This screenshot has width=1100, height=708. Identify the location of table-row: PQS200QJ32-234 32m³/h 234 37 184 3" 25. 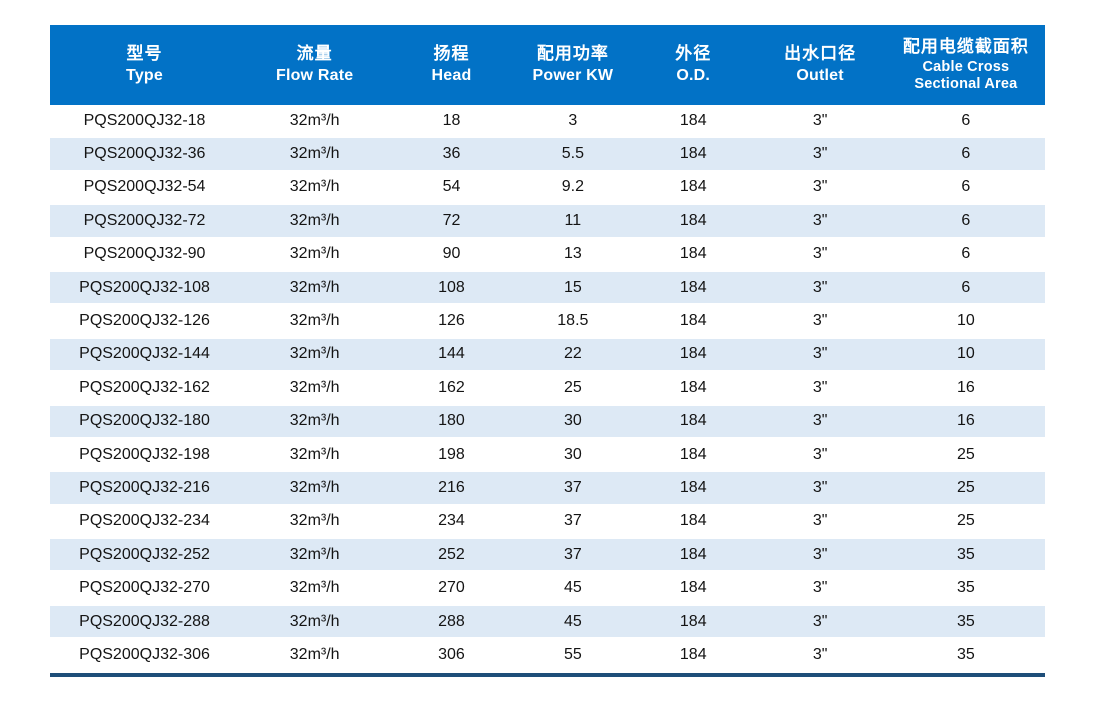
(547, 522).